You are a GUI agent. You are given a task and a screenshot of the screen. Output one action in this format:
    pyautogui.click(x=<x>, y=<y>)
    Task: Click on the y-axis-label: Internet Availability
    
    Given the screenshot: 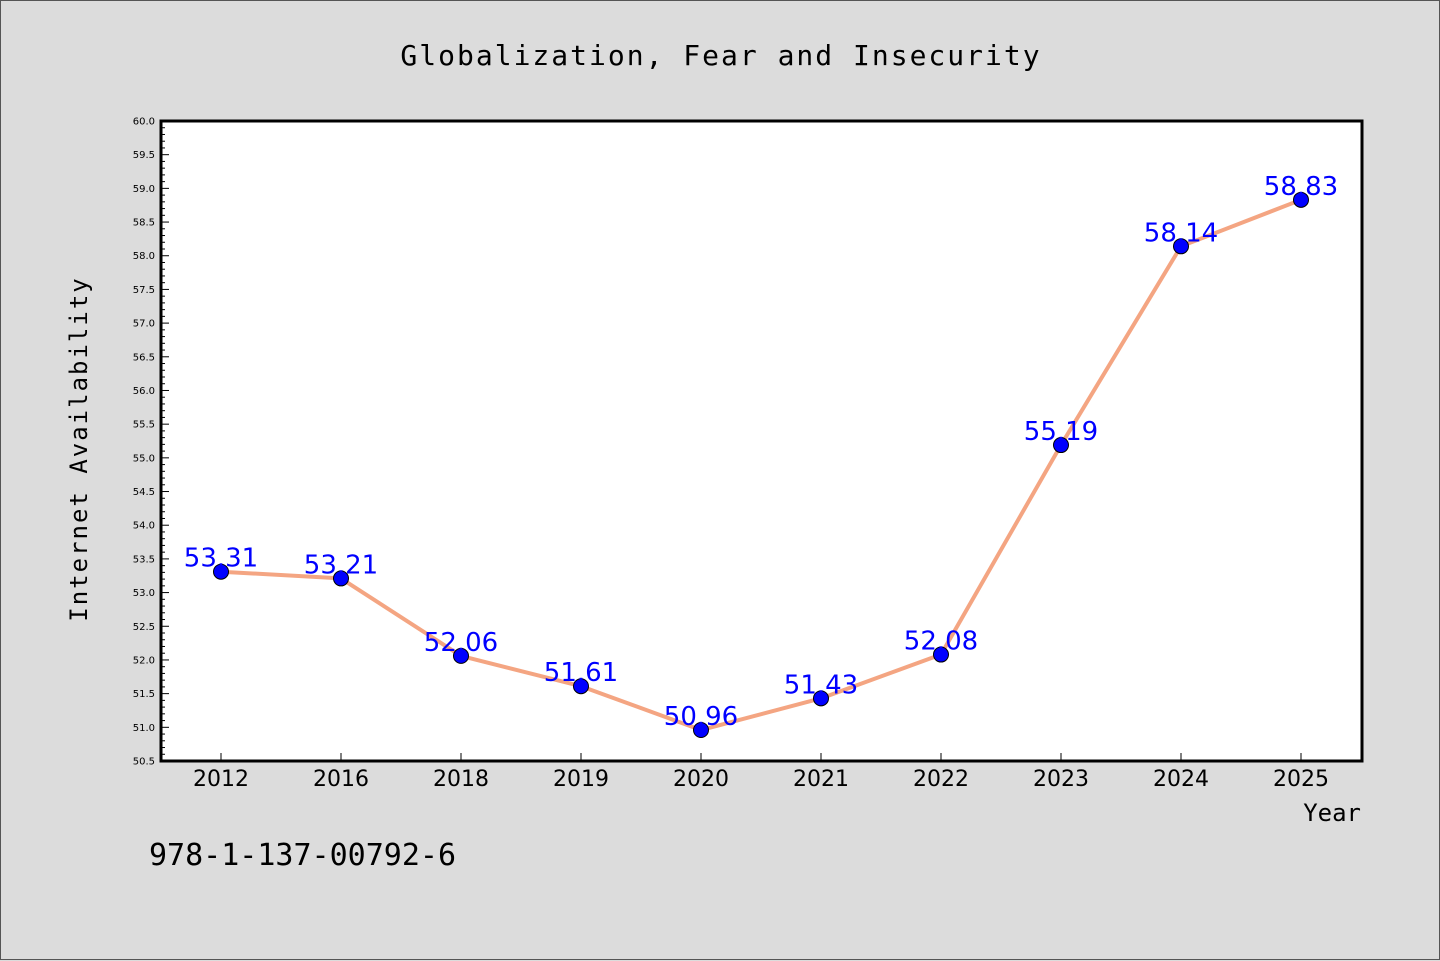 What is the action you would take?
    pyautogui.click(x=79, y=448)
    